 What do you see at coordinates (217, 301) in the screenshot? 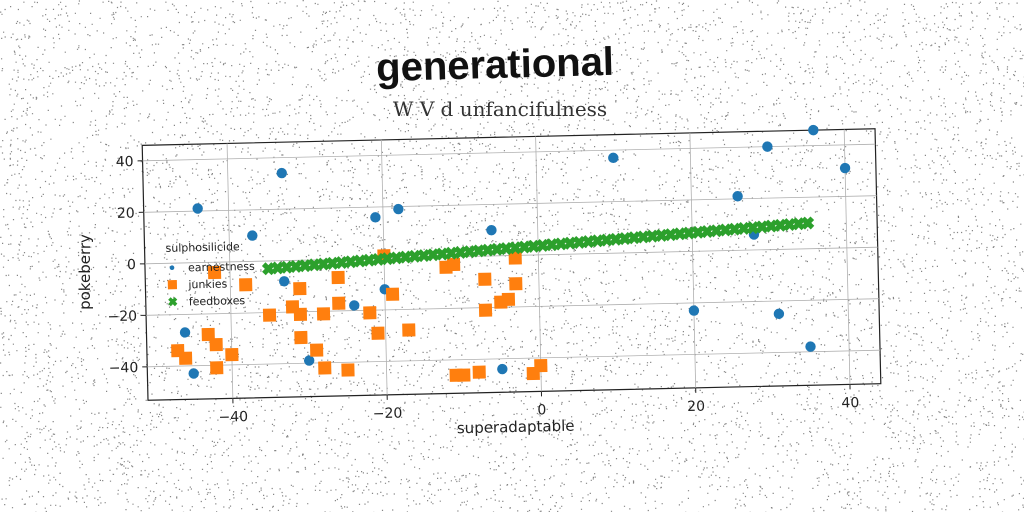
I see `legend-item-label: feedboxes` at bounding box center [217, 301].